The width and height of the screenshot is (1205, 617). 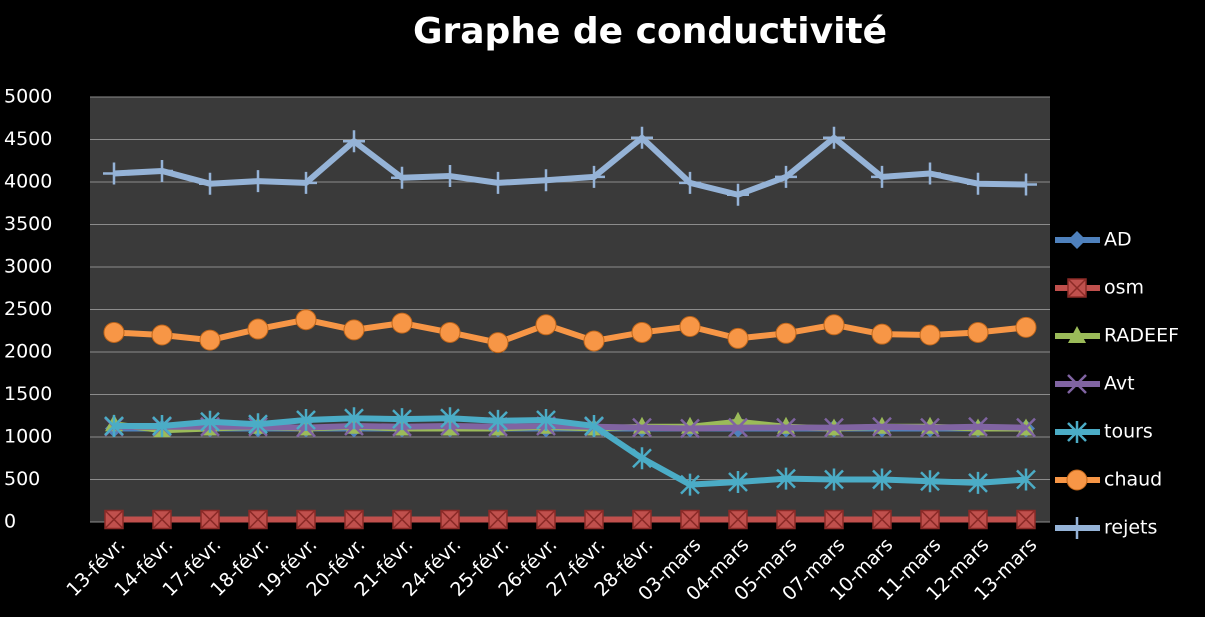 I want to click on legend-label: tours, so click(x=1128, y=432).